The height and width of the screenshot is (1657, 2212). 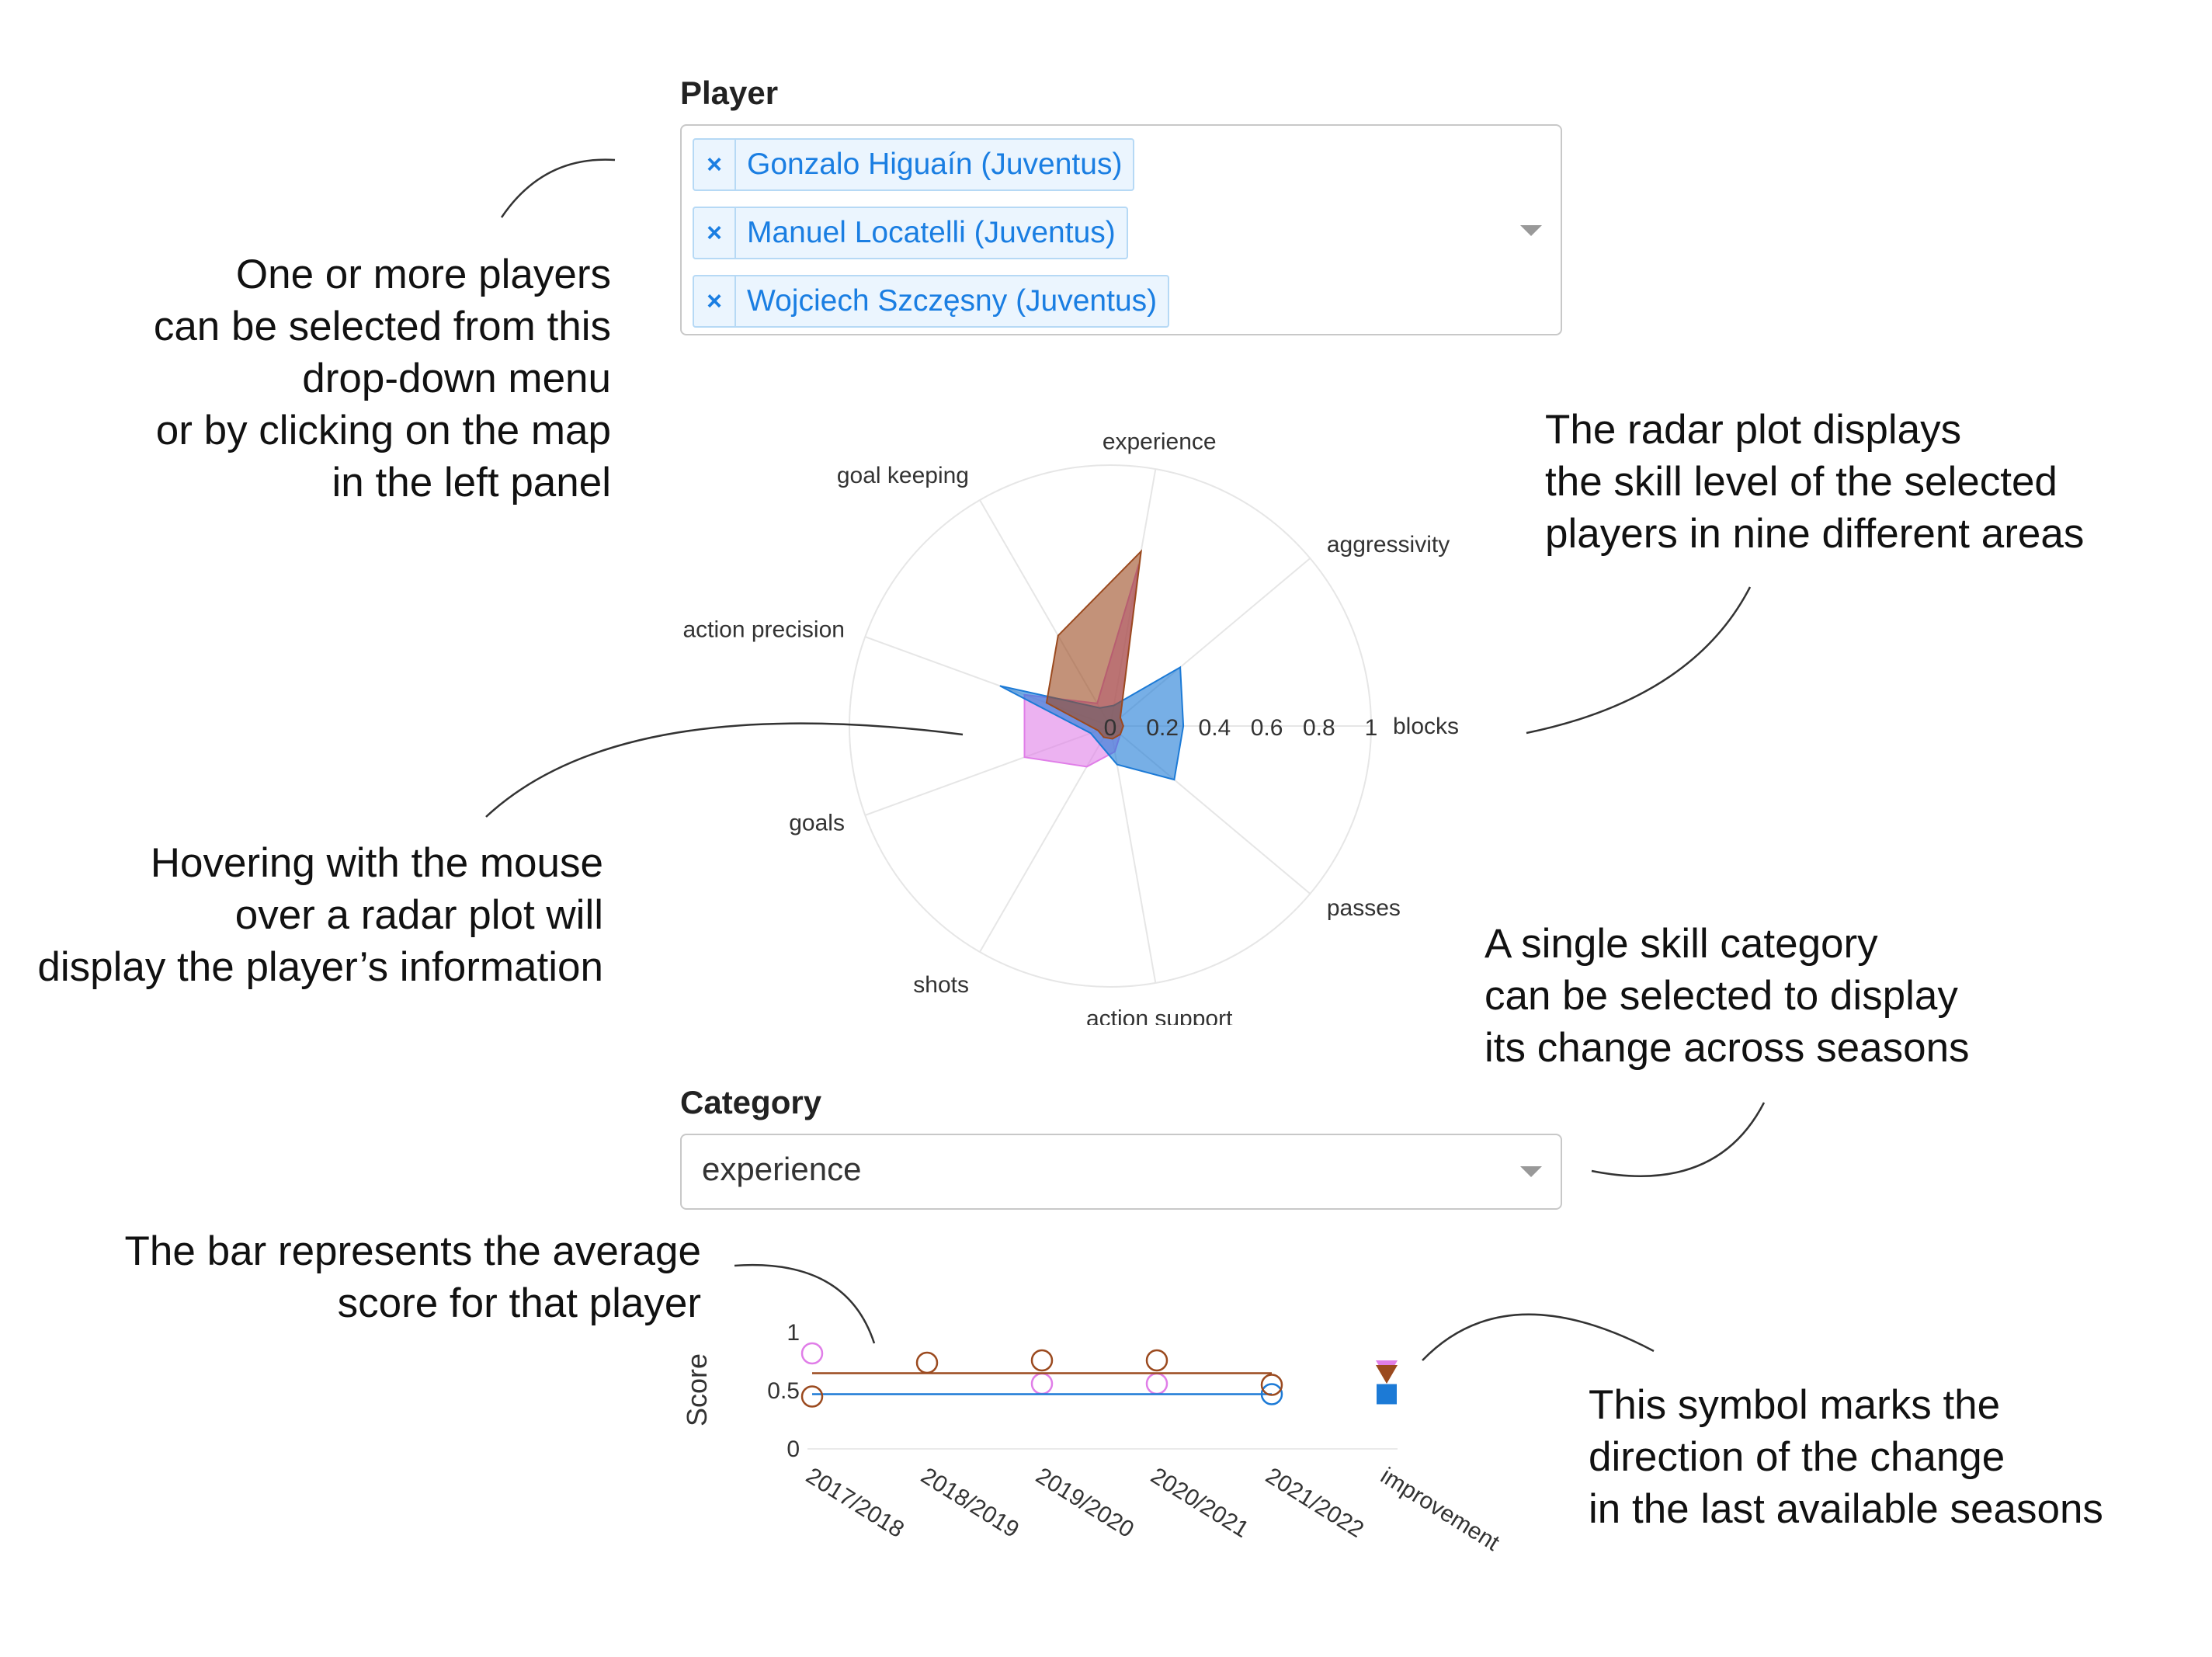 What do you see at coordinates (1387, 1374) in the screenshot?
I see `improvement-symbol-brown` at bounding box center [1387, 1374].